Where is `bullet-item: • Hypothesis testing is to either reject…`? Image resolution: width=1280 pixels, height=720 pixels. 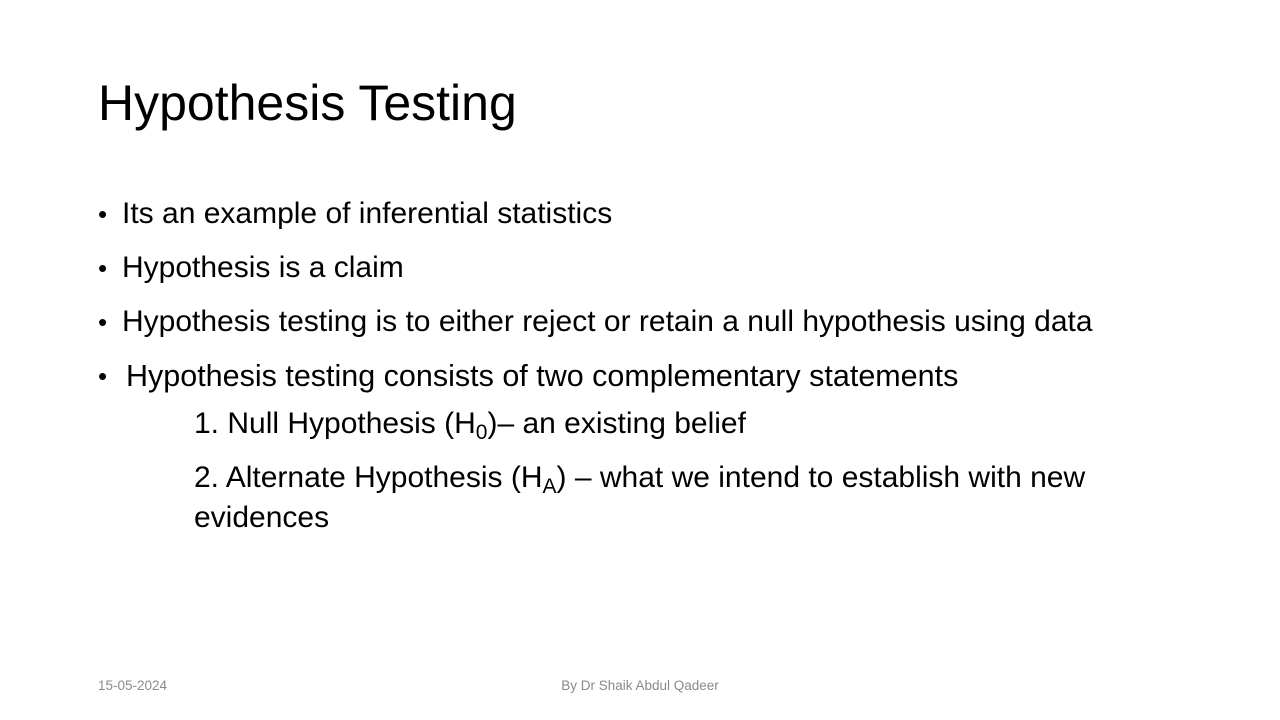 bullet-item: • Hypothesis testing is to either reject… is located at coordinates (638, 322).